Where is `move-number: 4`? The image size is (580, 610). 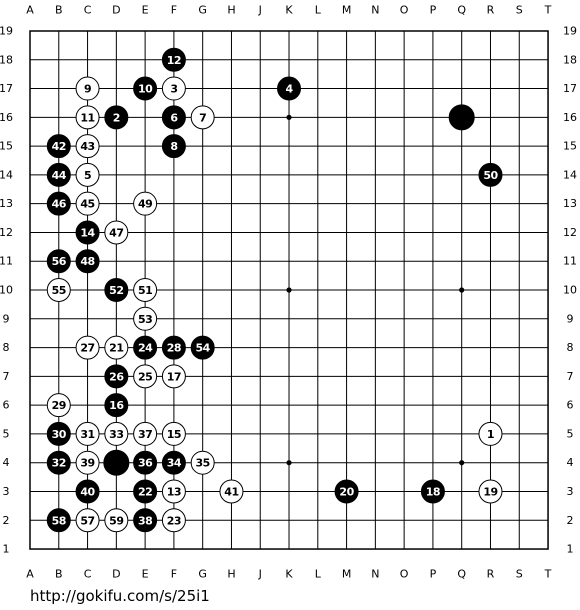 move-number: 4 is located at coordinates (289, 89).